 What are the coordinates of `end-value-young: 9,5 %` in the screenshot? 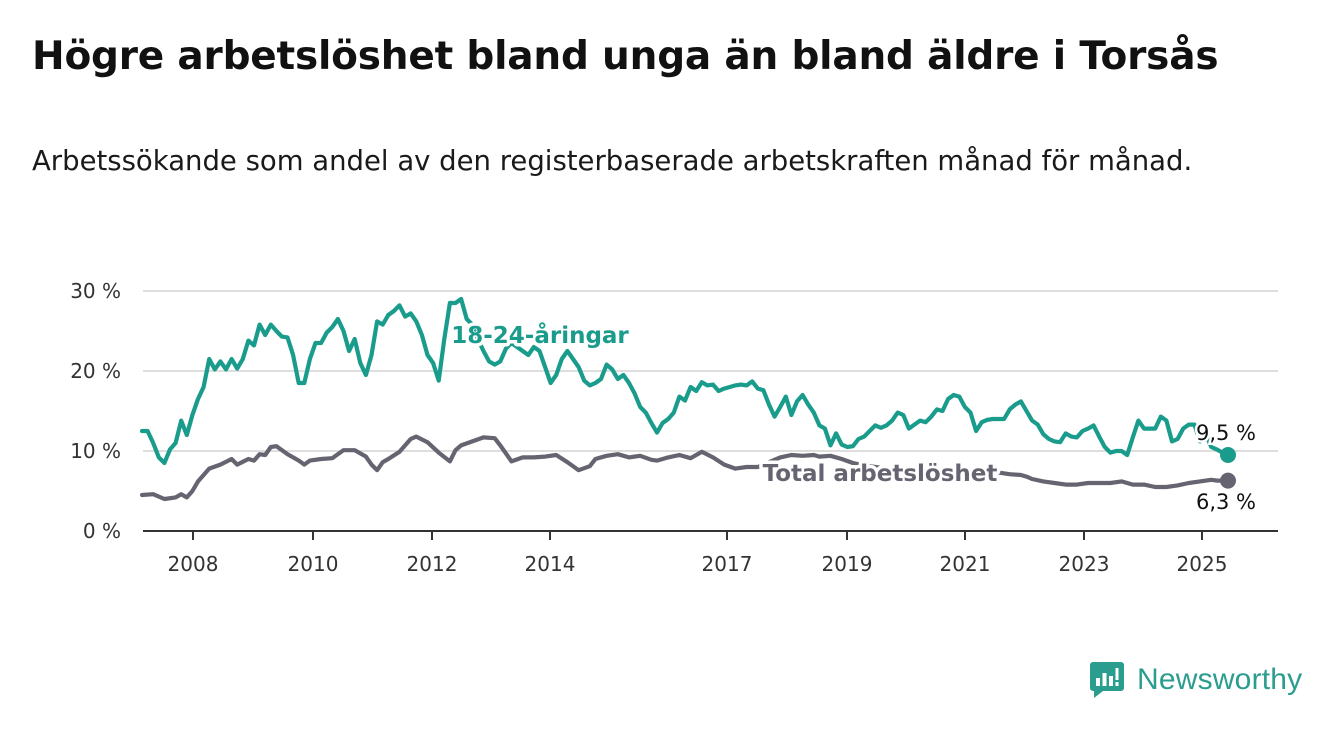 It's located at (1226, 433).